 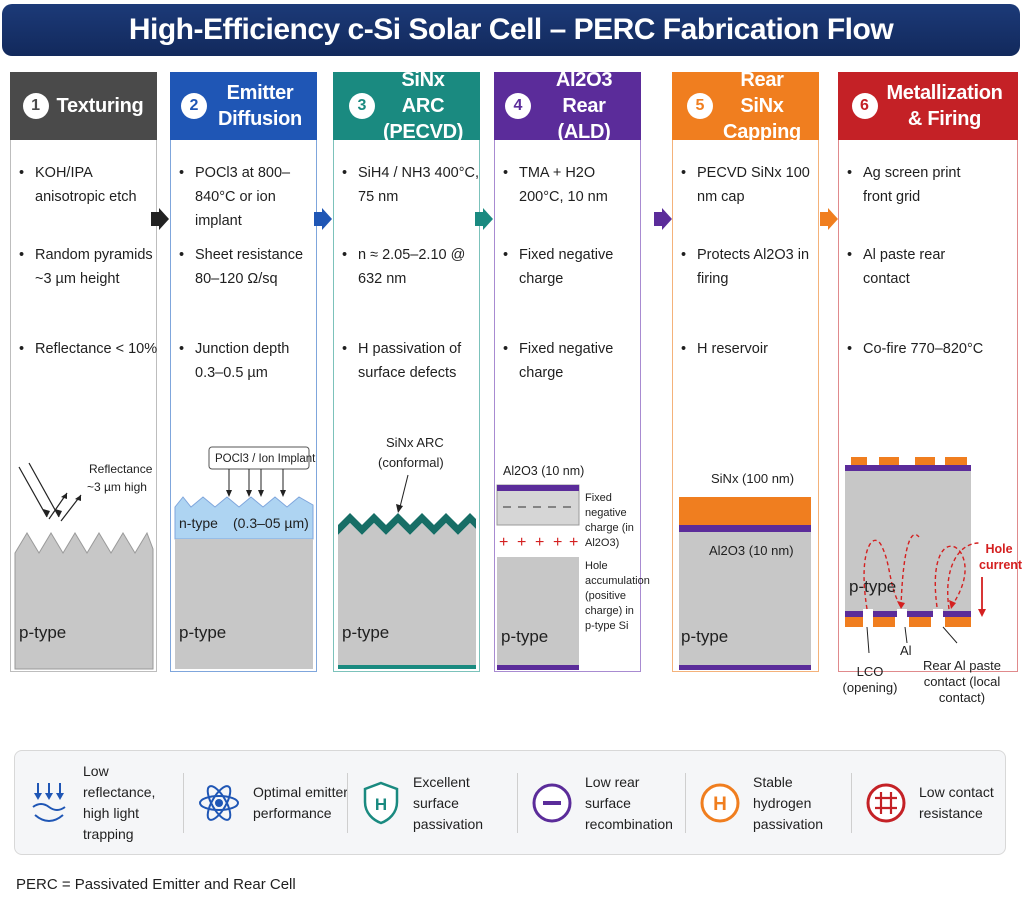 I want to click on hole-current-paths, so click(x=921, y=571).